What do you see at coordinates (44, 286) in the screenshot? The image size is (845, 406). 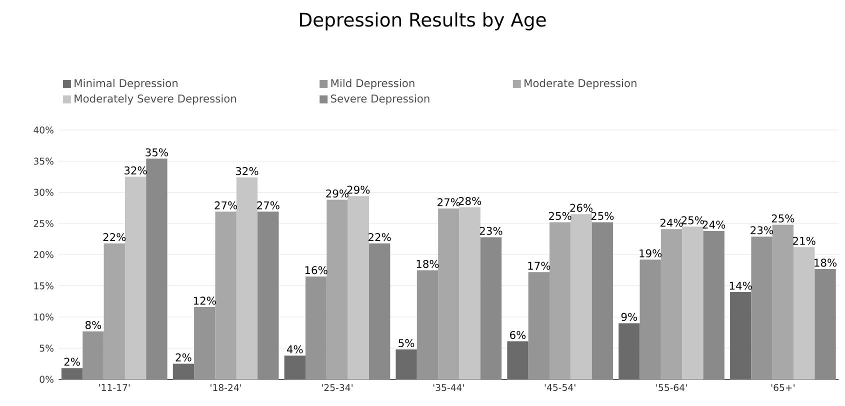 I see `y-tick-label: 15%` at bounding box center [44, 286].